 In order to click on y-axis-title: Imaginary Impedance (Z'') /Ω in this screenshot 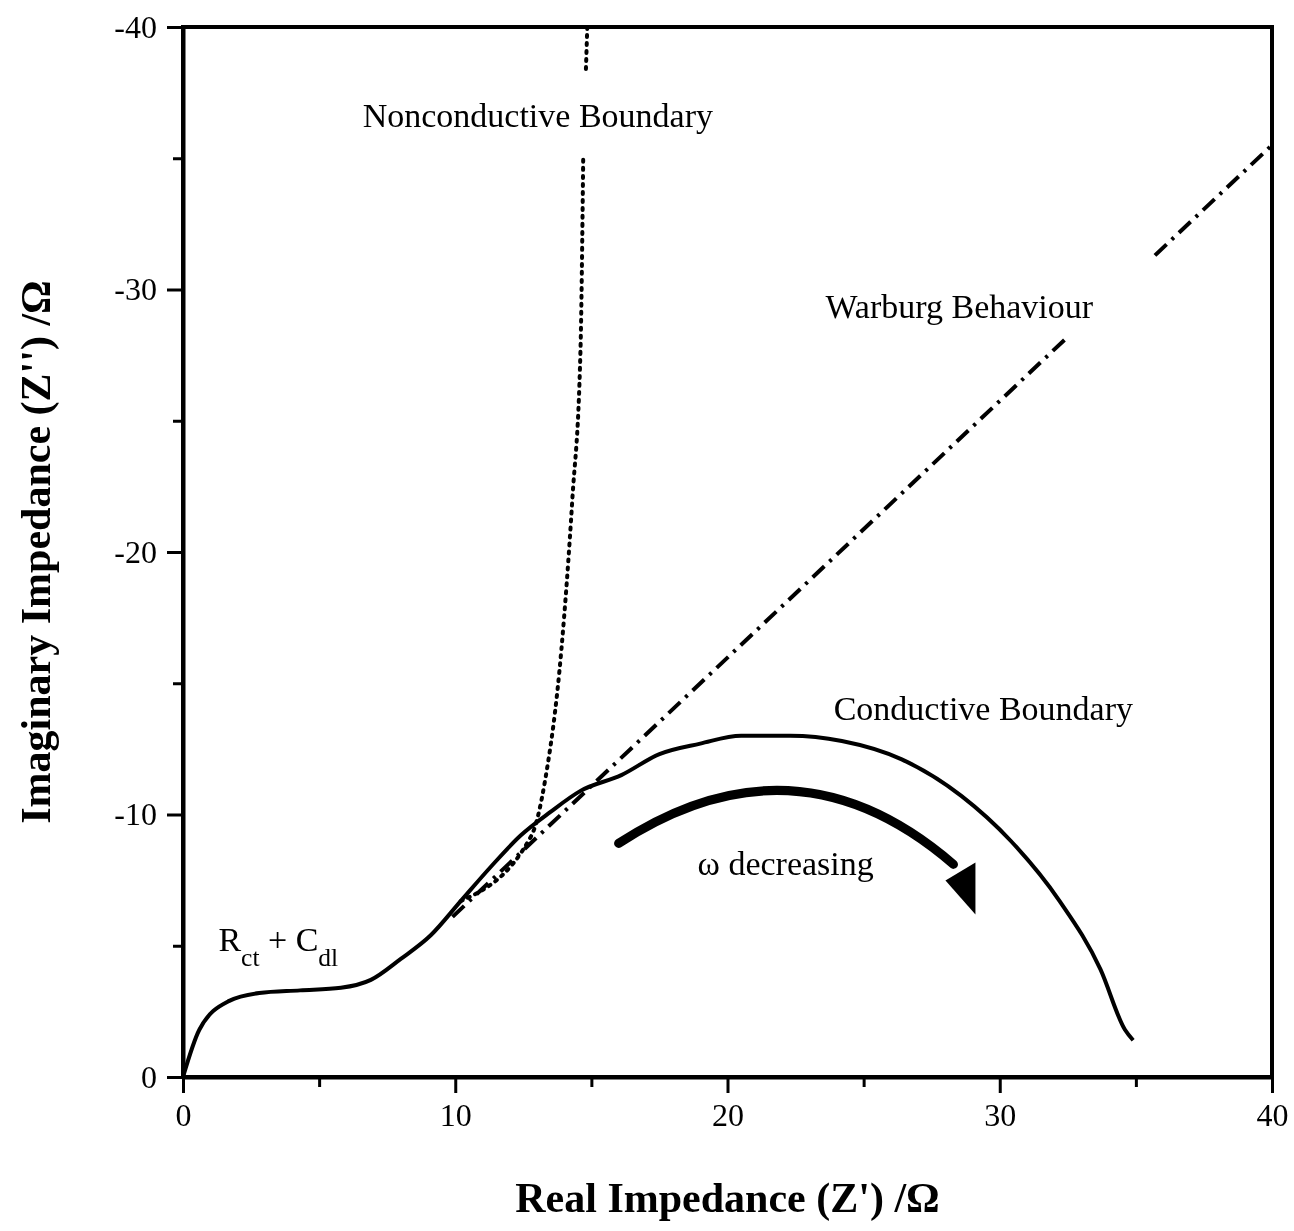, I will do `click(36, 552)`.